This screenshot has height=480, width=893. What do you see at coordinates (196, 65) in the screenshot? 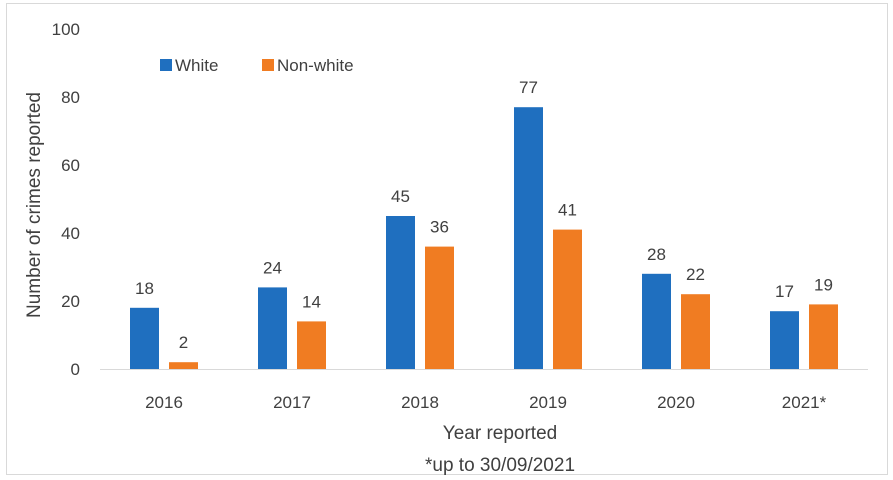
I see `legend-label-white: White` at bounding box center [196, 65].